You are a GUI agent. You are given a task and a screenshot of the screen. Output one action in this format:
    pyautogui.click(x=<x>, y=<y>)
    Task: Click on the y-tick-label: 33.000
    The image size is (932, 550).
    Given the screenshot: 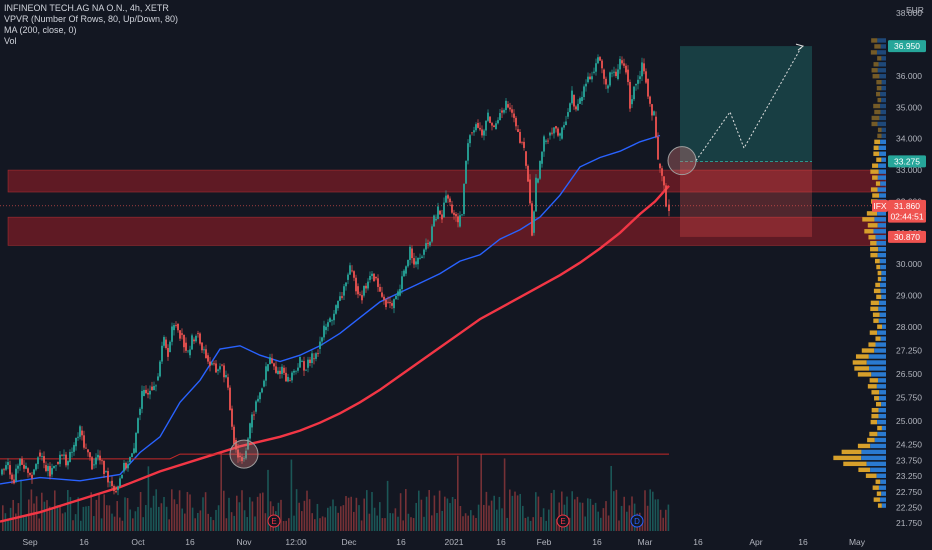 What is the action you would take?
    pyautogui.click(x=909, y=170)
    